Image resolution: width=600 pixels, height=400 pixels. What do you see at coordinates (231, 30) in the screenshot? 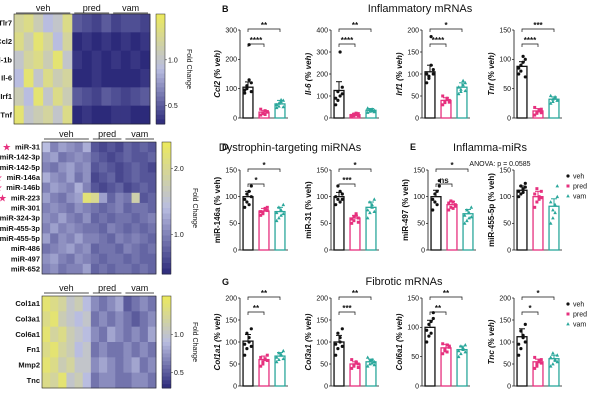
I see `y-tick-label: 300` at bounding box center [231, 30].